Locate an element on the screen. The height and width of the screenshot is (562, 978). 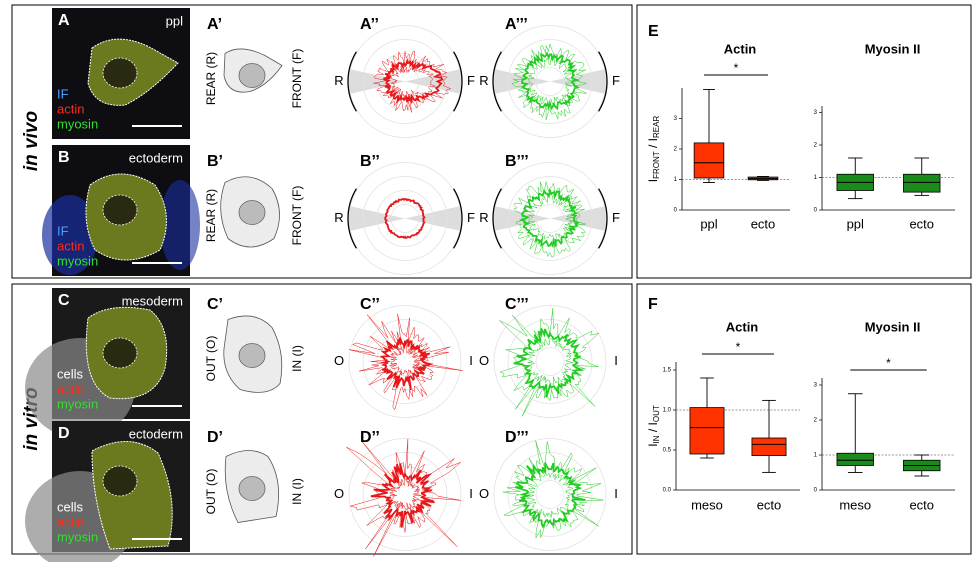
y-tick-label: 2 is located at coordinates (676, 150).